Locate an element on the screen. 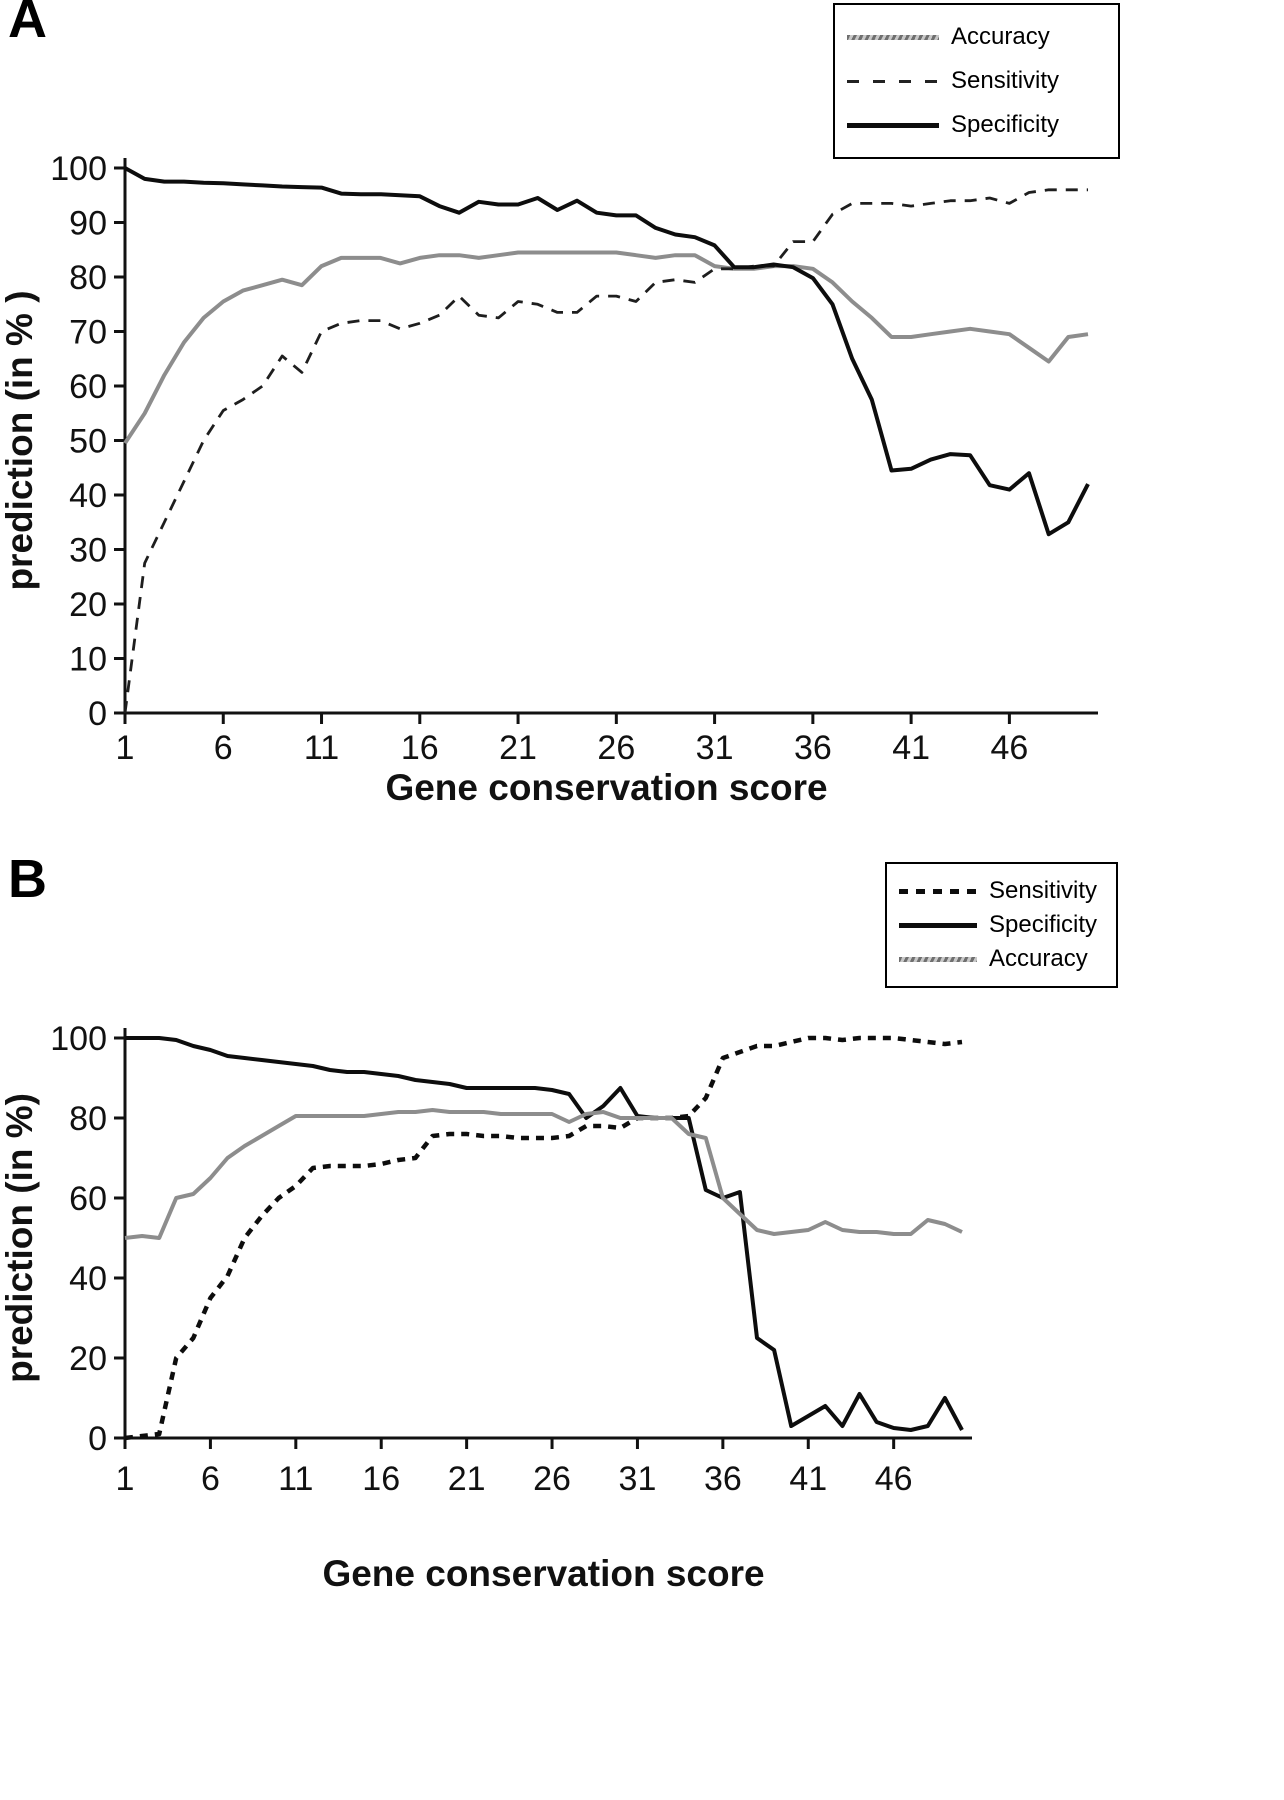 This screenshot has height=1800, width=1284. svg-text: prediction (in % ) is located at coordinates (20, 440).